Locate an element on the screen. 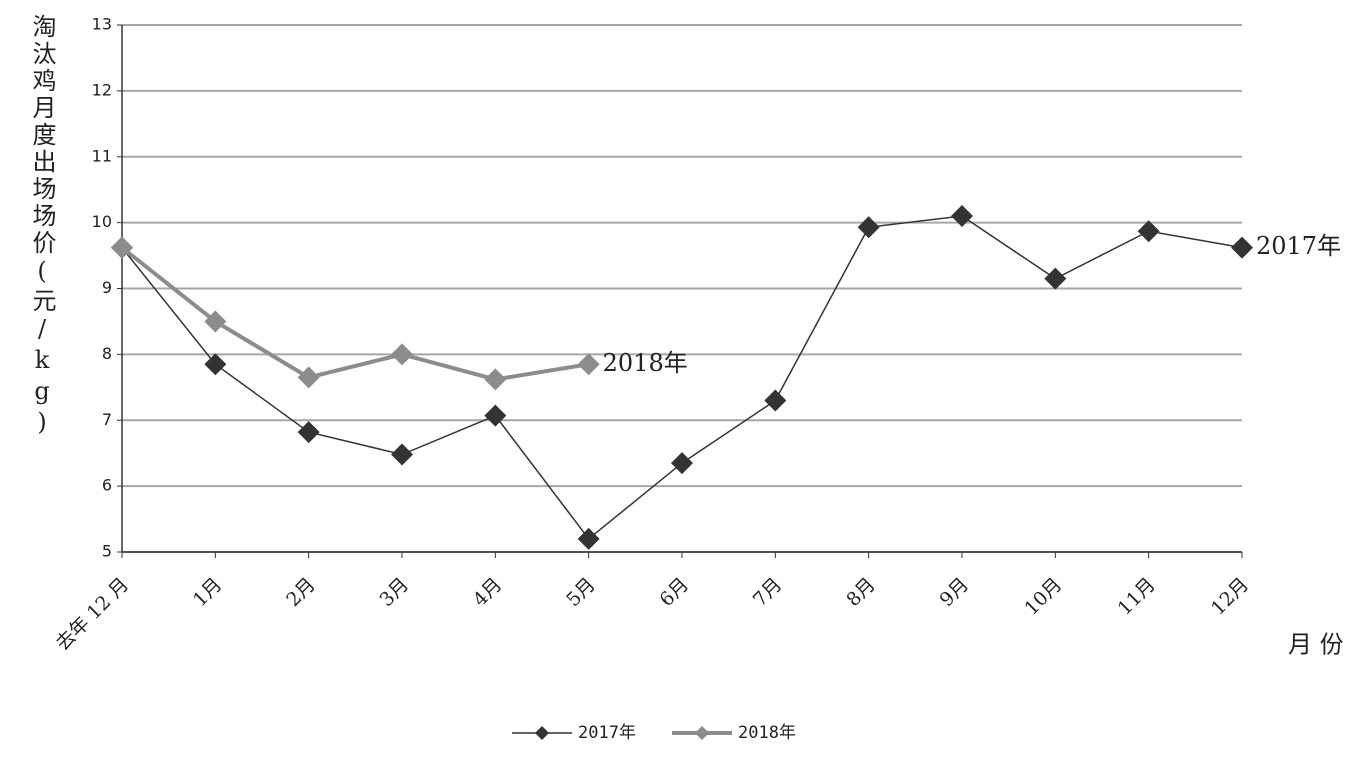 The width and height of the screenshot is (1366, 769). y-tick-label: 12 is located at coordinates (102, 89).